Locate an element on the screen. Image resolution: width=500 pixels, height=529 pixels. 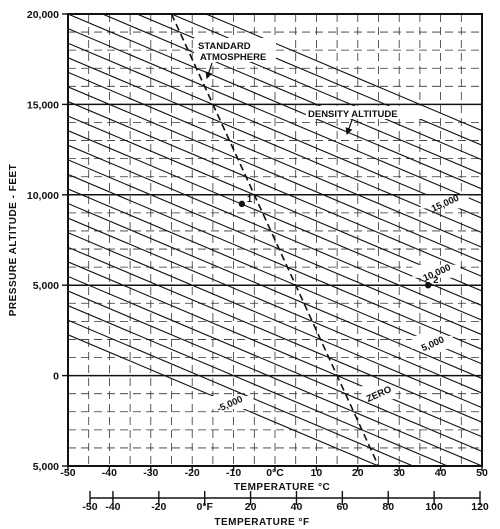
x-axis-fahrenheit-title: TEMPERATURE °F is located at coordinates (261, 522).